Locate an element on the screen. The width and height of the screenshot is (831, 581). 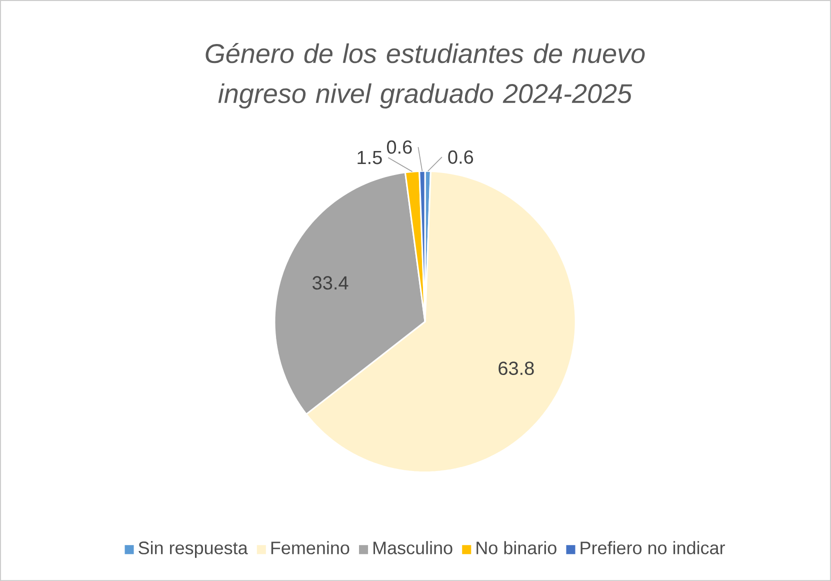
legend-label: Sin respuesta is located at coordinates (193, 549).